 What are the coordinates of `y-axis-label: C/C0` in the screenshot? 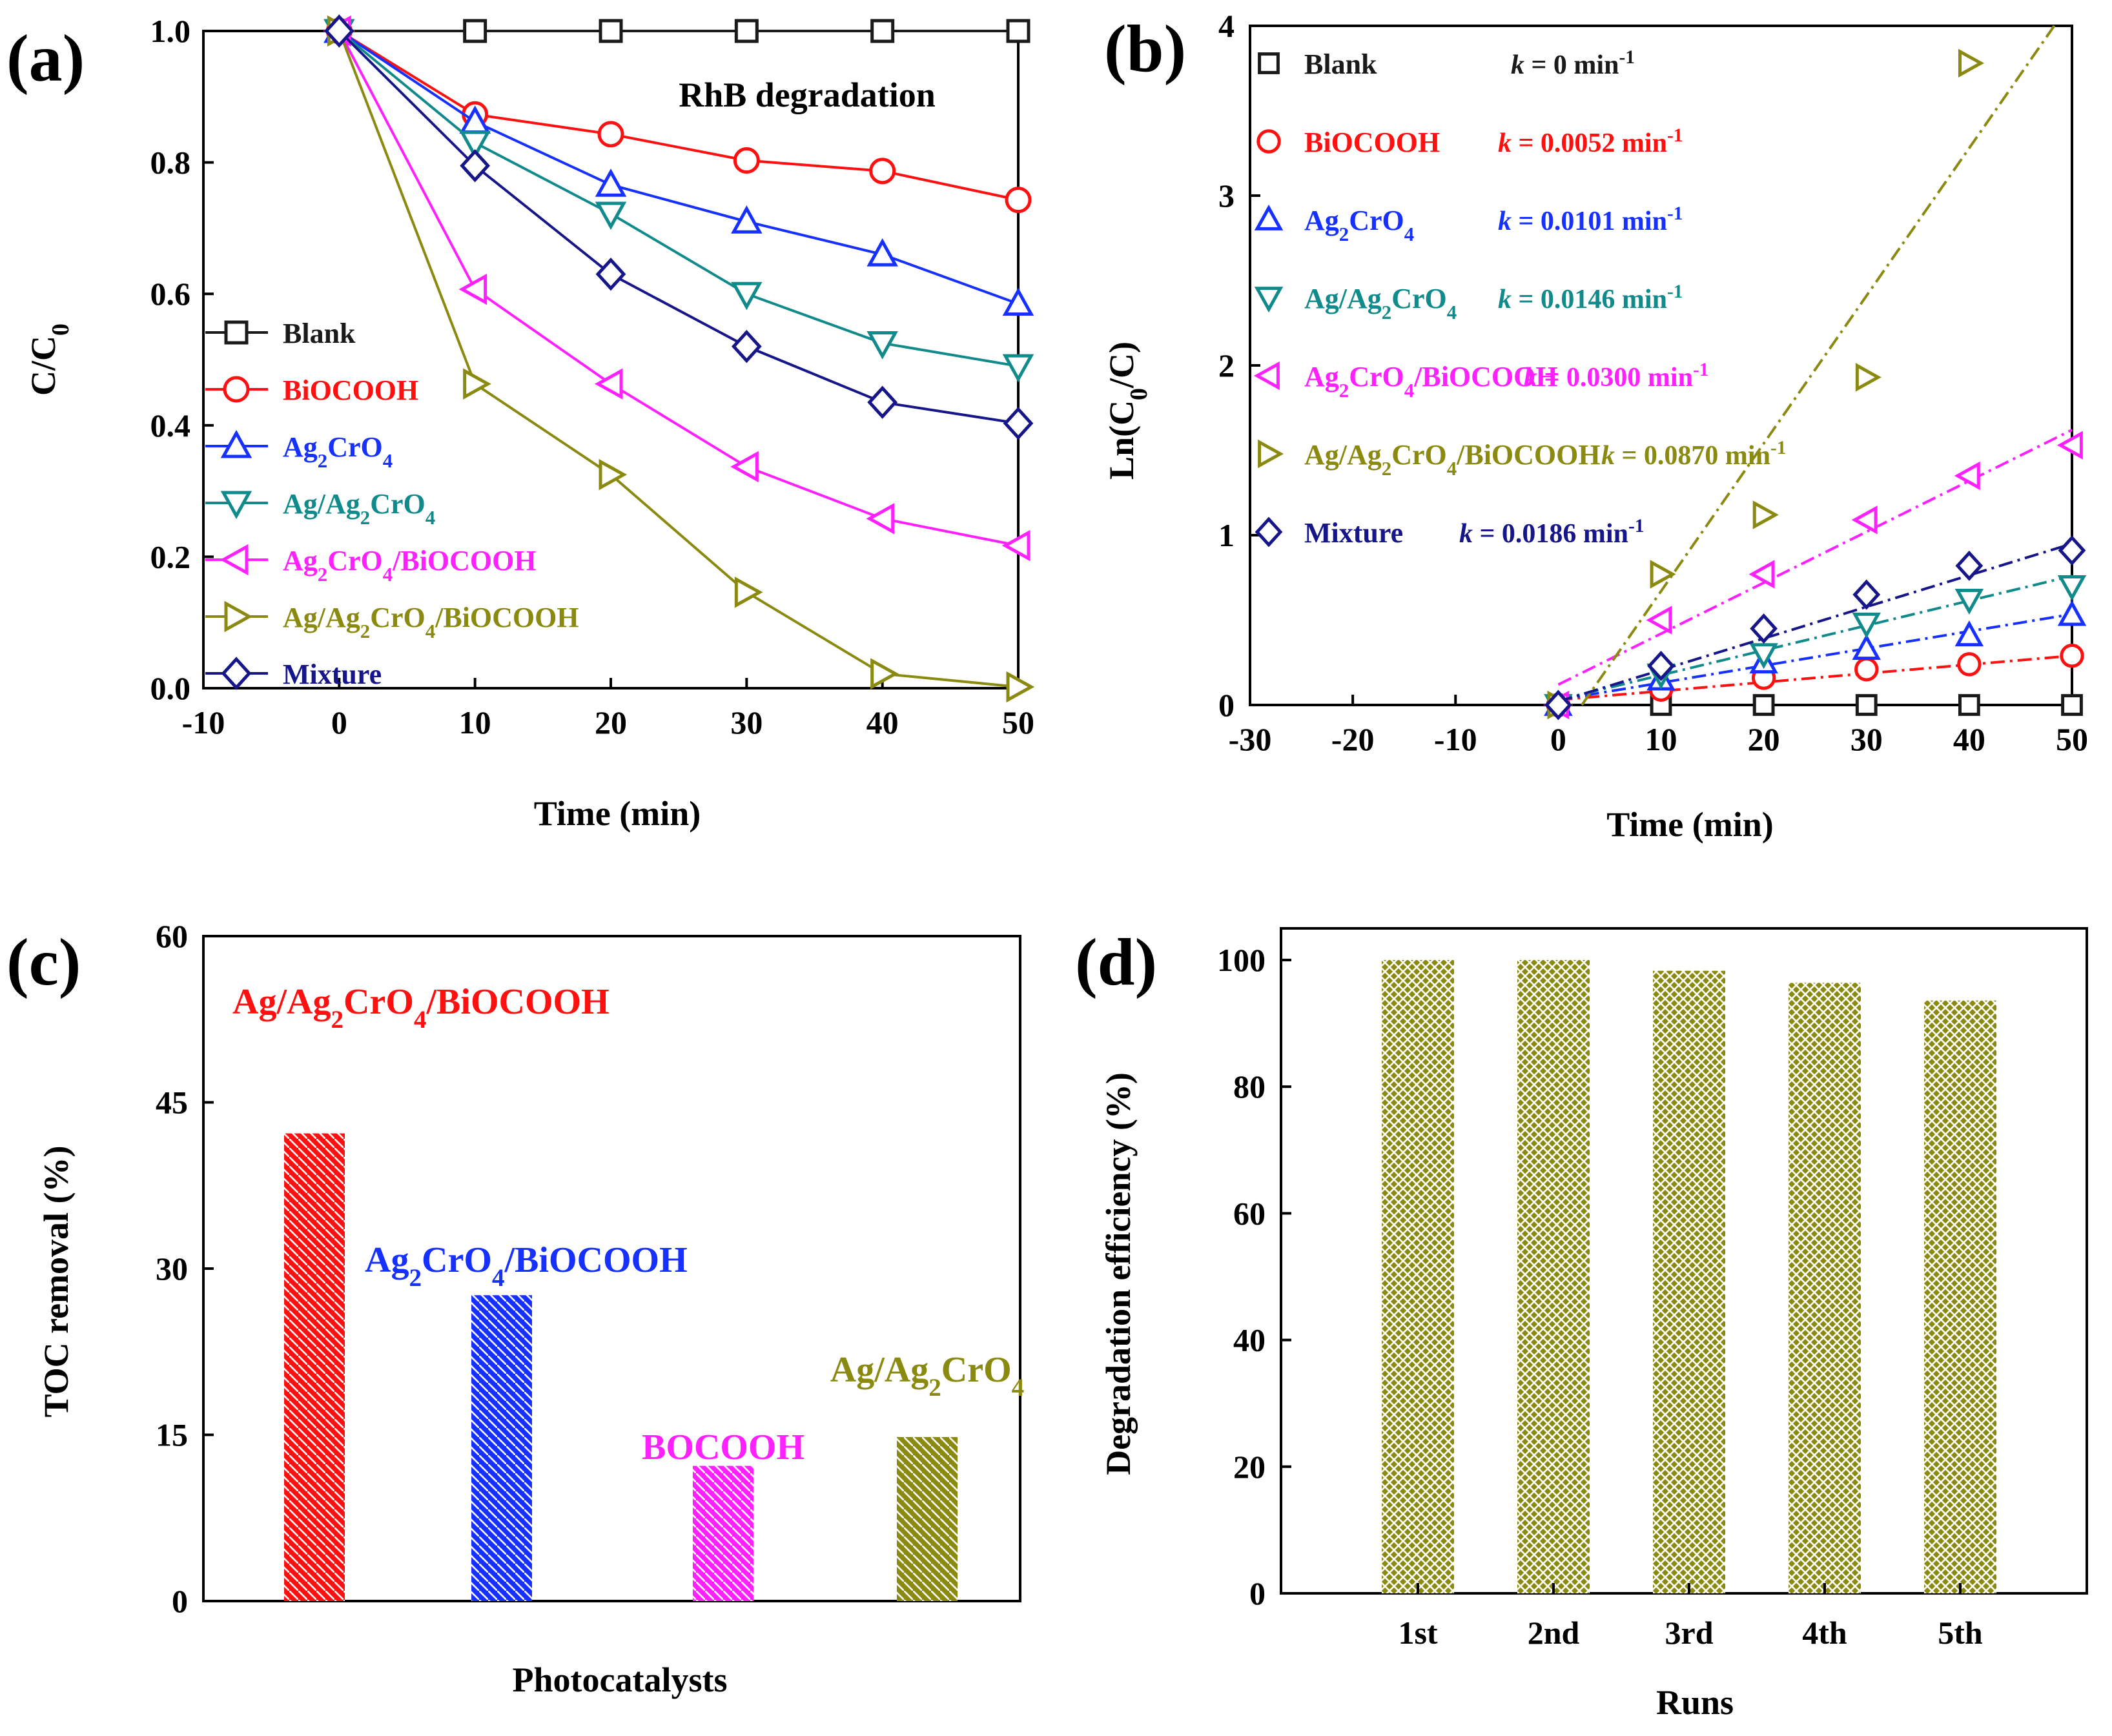 It's located at (49, 359).